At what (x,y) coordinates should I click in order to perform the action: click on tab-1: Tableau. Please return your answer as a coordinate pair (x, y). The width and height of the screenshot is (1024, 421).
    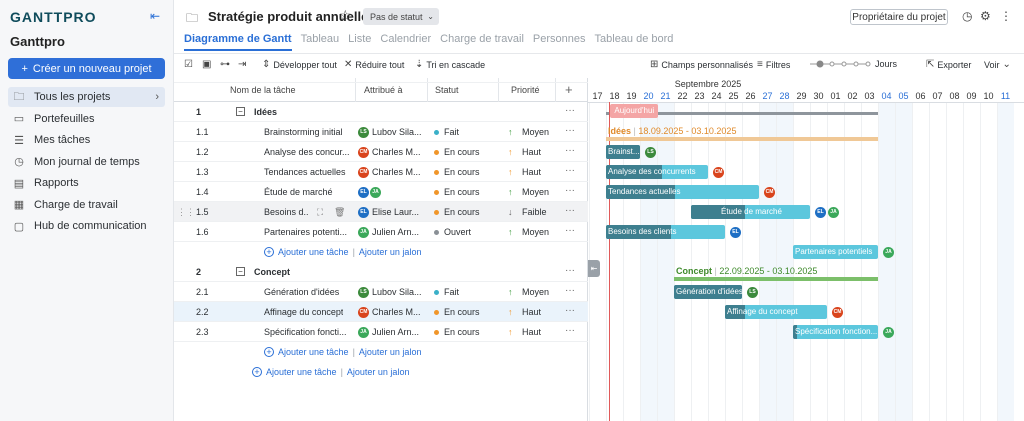
    Looking at the image, I should click on (320, 39).